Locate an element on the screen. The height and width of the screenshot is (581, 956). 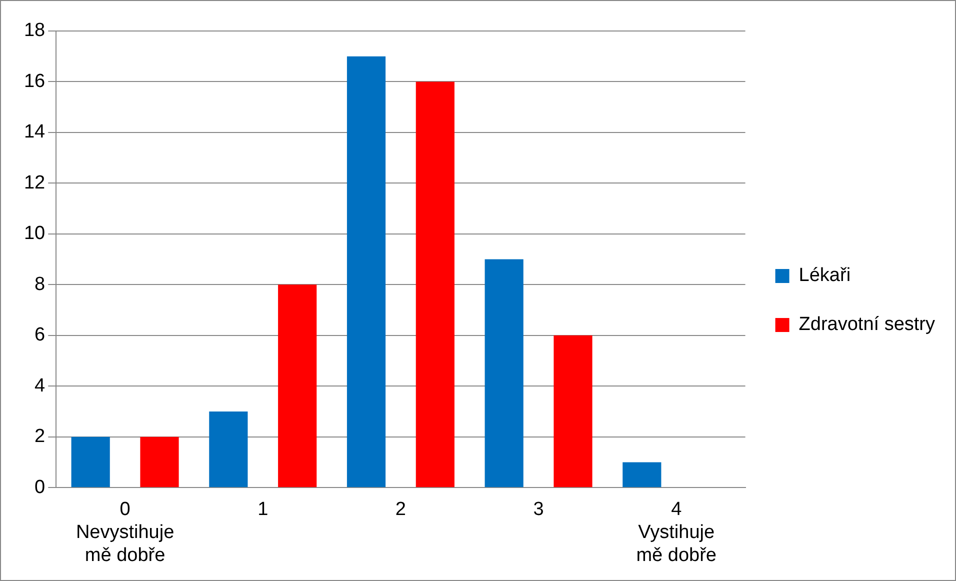
y-tick-label: 0 is located at coordinates (40, 487).